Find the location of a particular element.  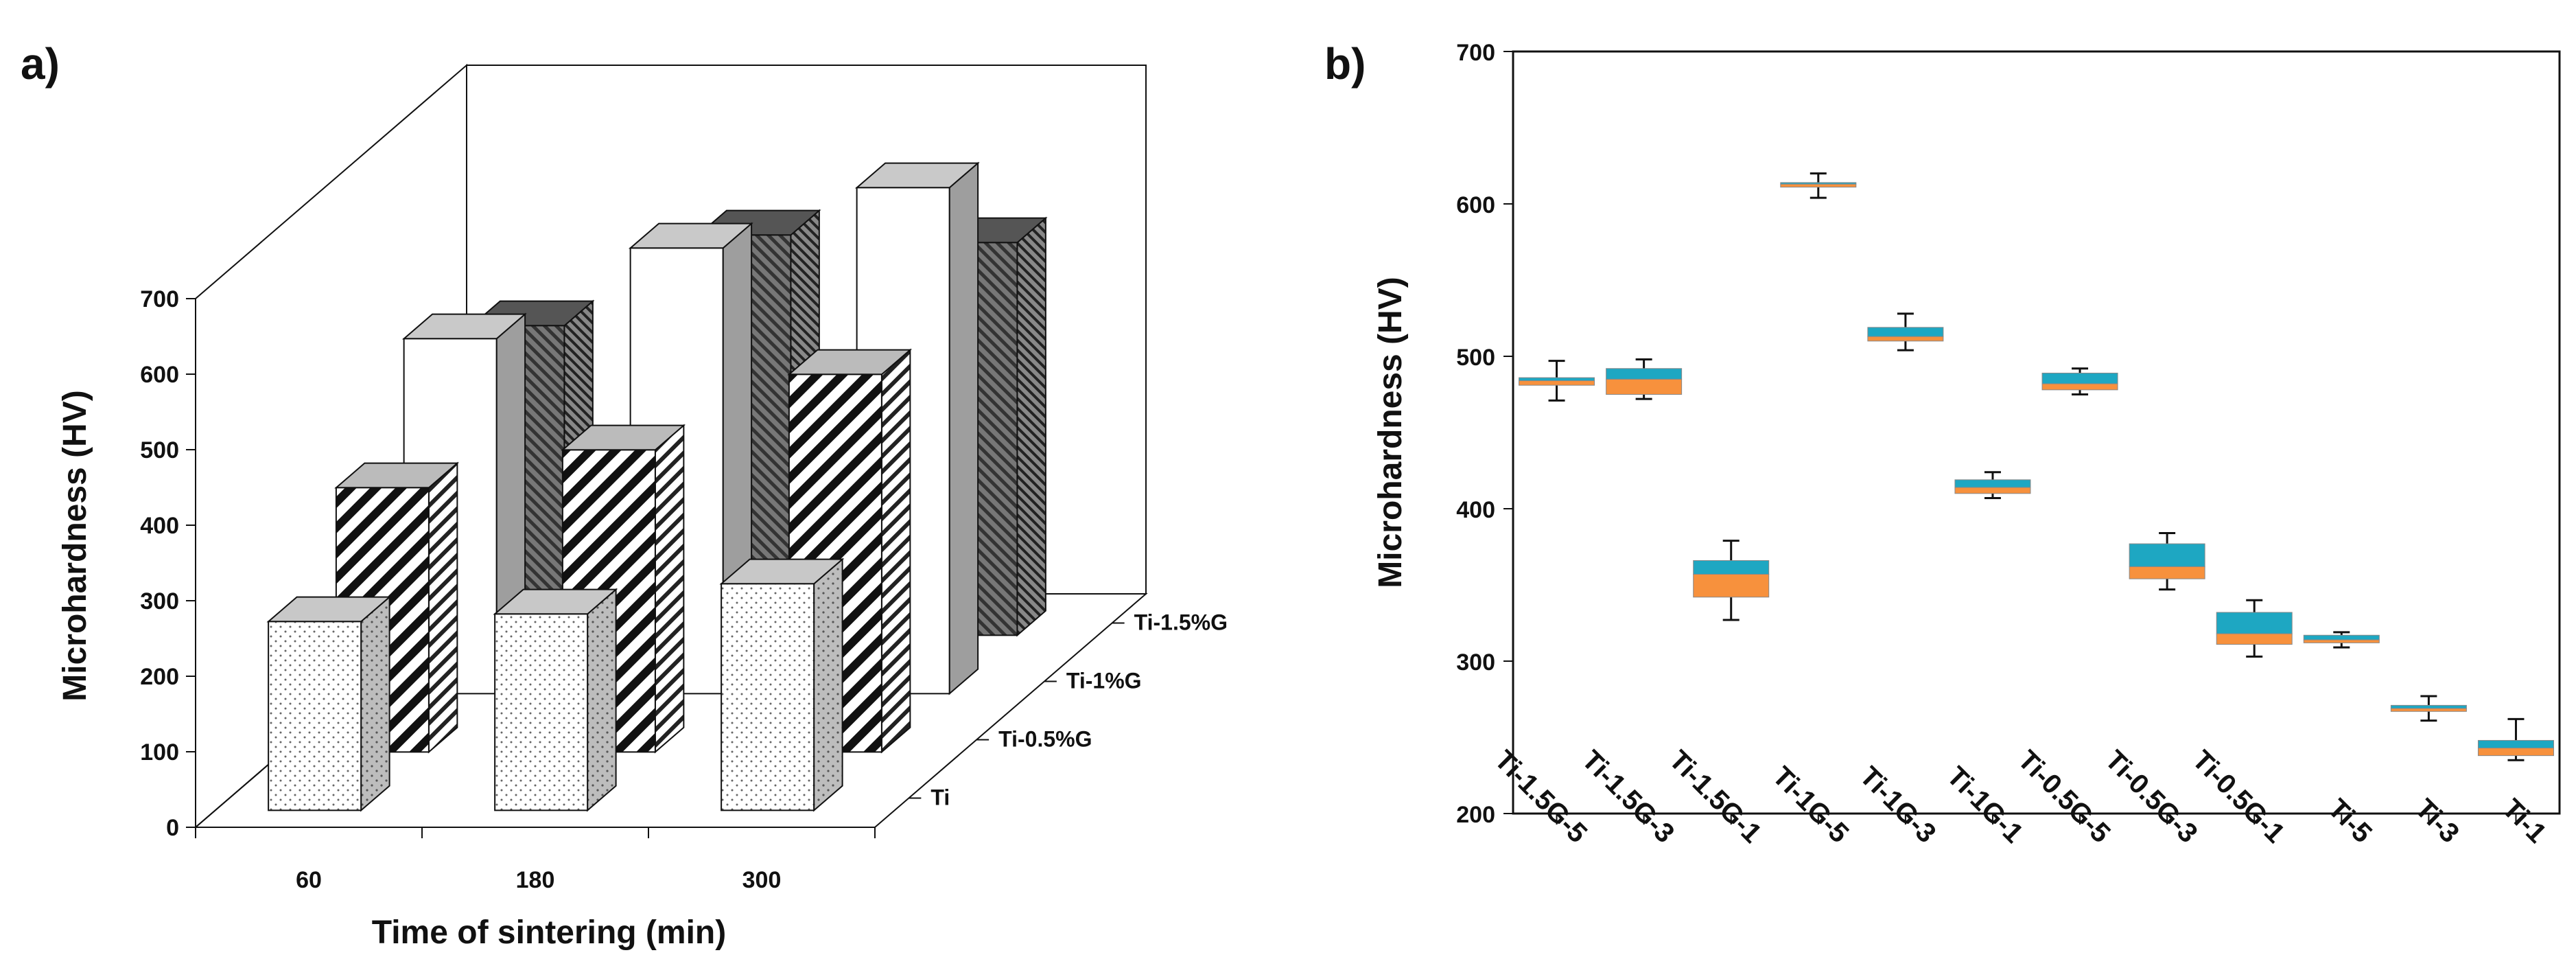

series-label: Ti-1.5%G is located at coordinates (1181, 623).